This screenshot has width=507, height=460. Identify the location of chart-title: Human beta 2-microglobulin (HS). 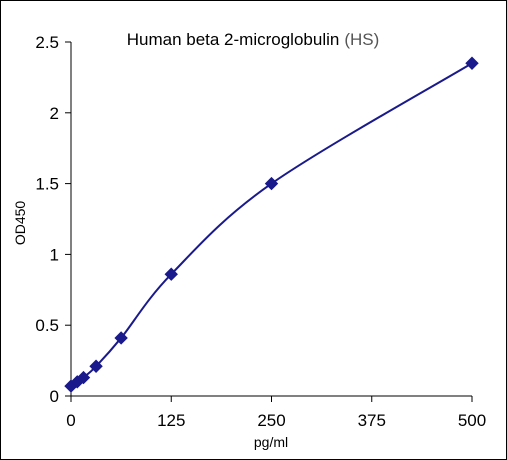
(253, 39).